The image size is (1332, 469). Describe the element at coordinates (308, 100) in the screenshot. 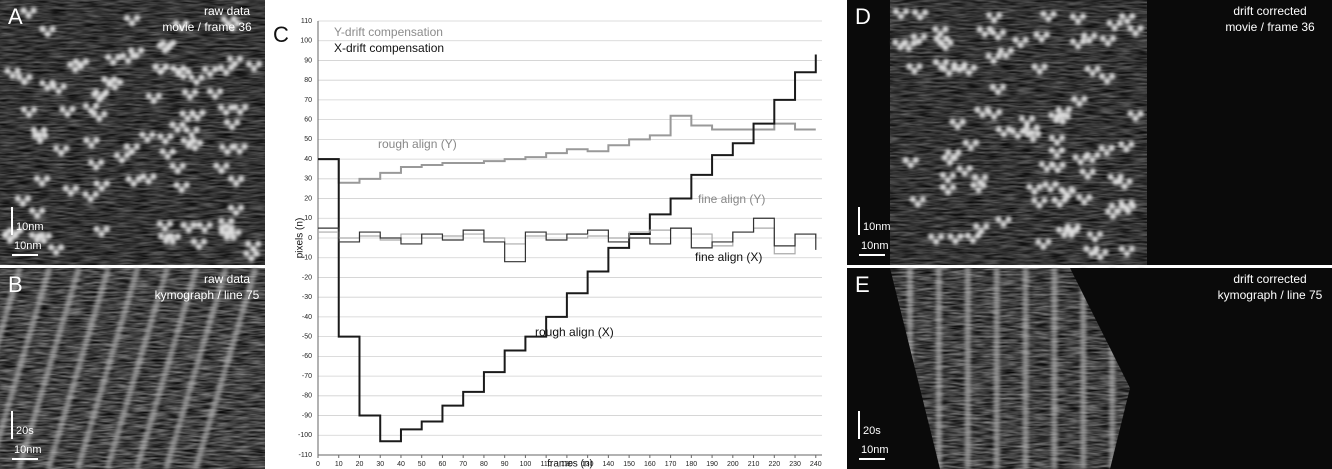

I see `y-tick-label: 70` at that location.